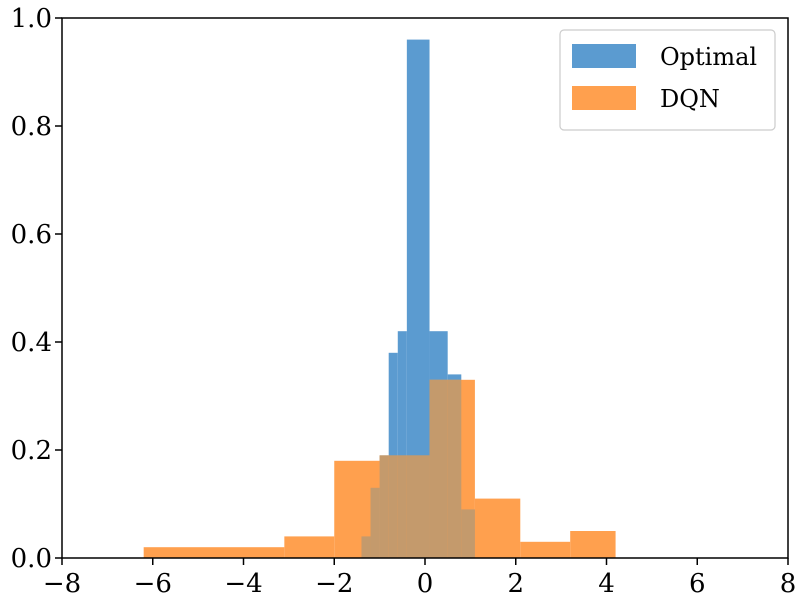 This screenshot has height=600, width=800. I want to click on legend-swatch-optimal, so click(604, 56).